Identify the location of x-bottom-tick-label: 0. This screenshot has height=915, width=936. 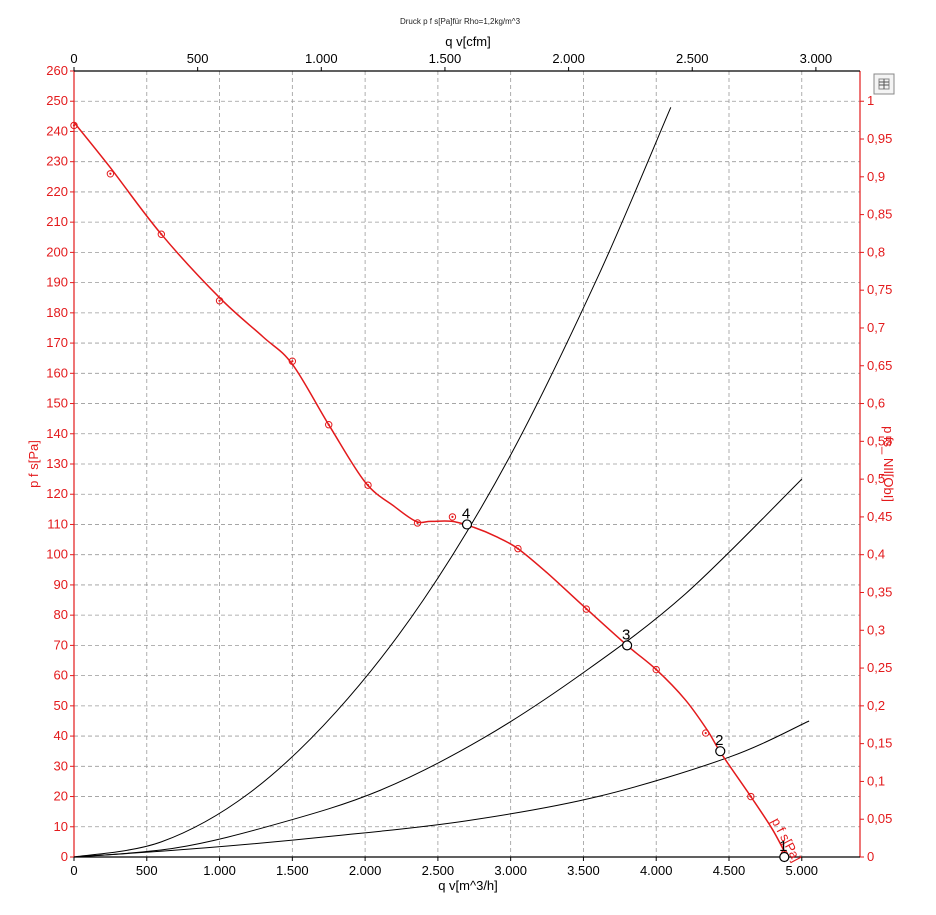
(73, 870).